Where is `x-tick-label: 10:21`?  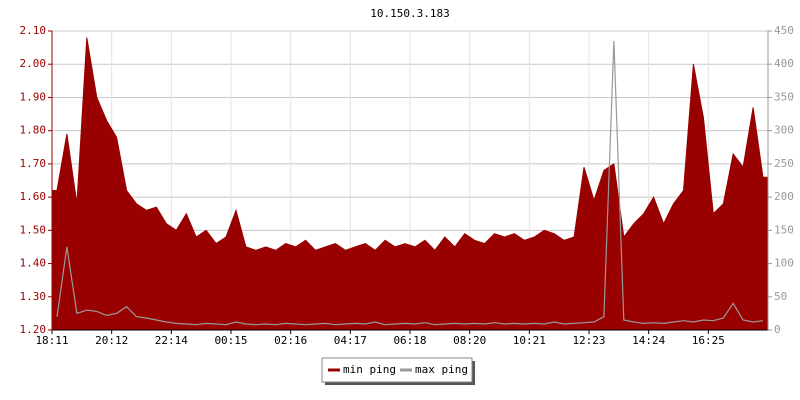 x-tick-label: 10:21 is located at coordinates (529, 340).